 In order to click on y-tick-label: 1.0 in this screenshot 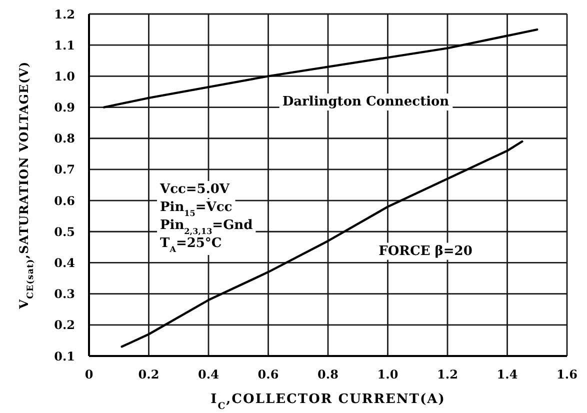, I will do `click(64, 76)`.